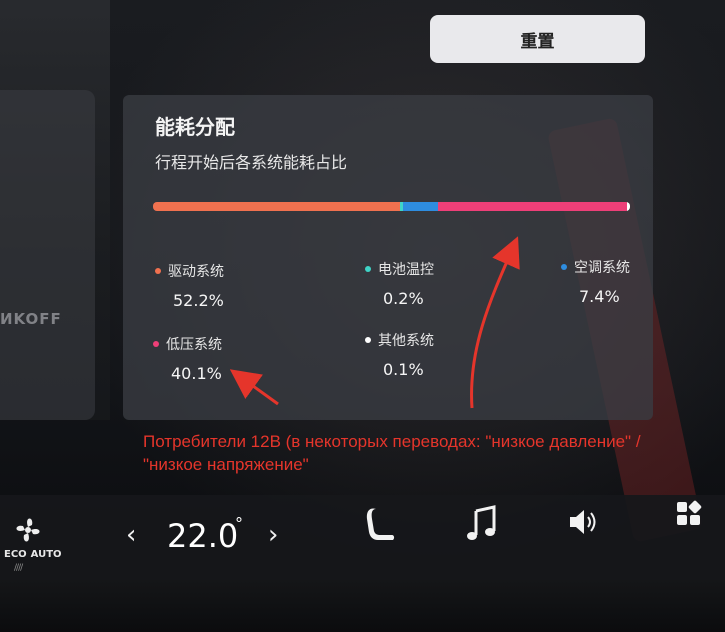 The width and height of the screenshot is (725, 632). I want to click on legend-label: 电池温控, so click(406, 270).